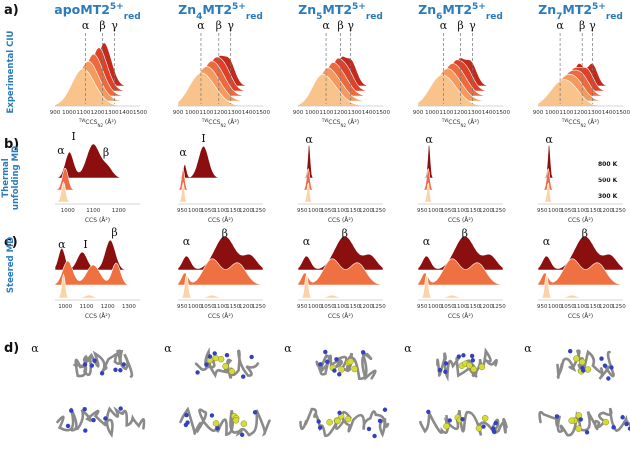 This screenshot has height=452, width=630. I want to click on structure-label: α, so click(168, 348).